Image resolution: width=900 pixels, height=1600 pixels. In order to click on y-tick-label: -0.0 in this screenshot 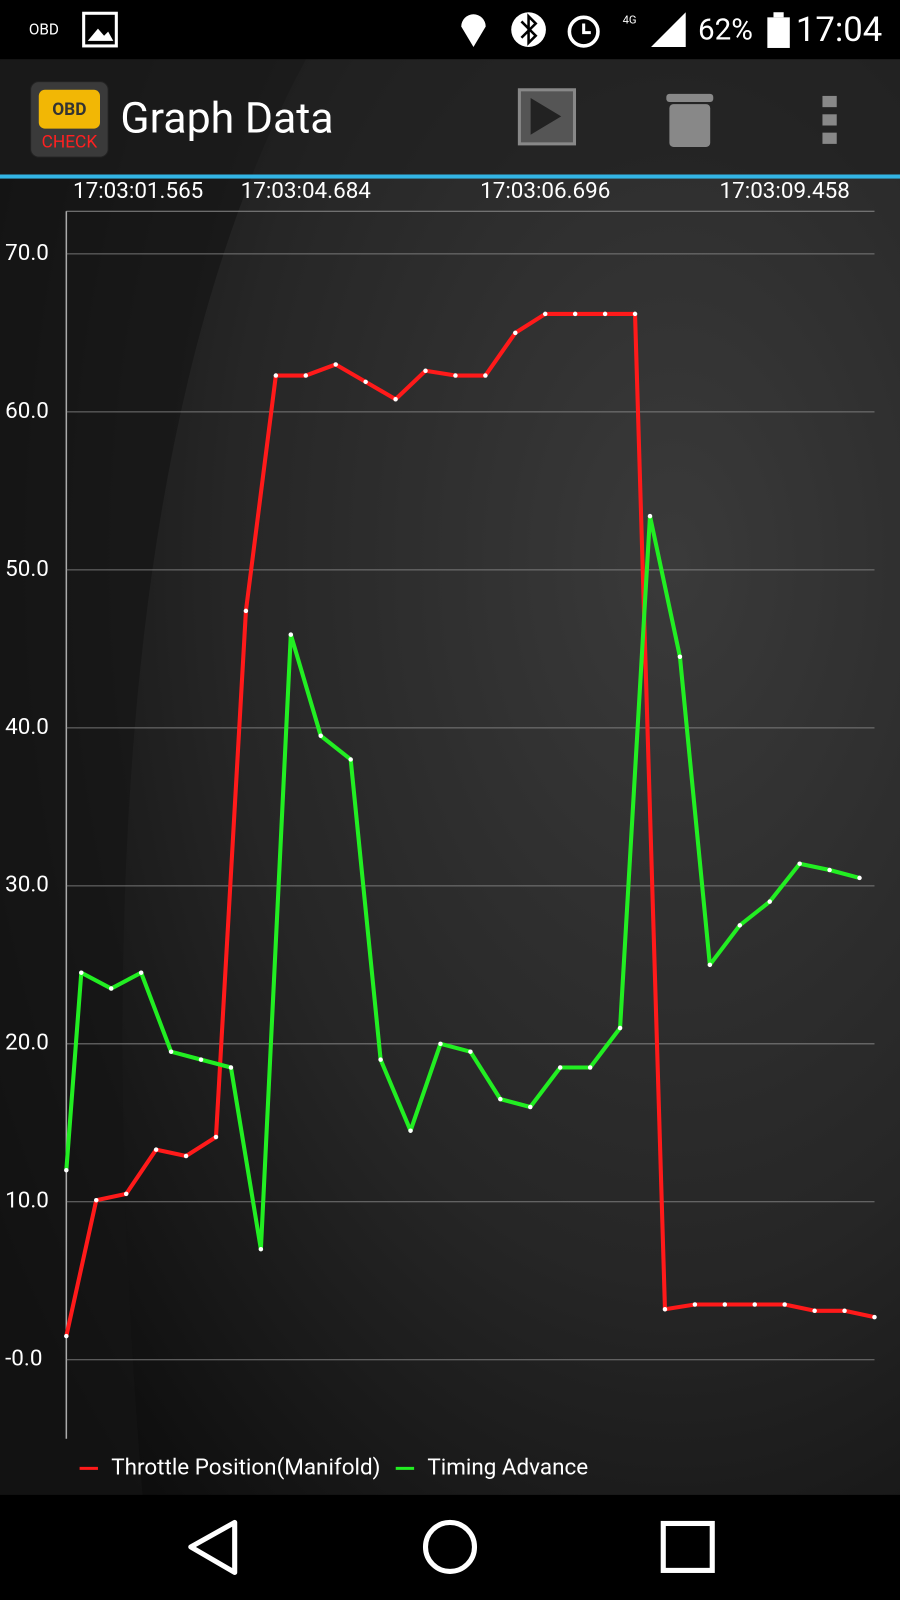, I will do `click(23, 1359)`.